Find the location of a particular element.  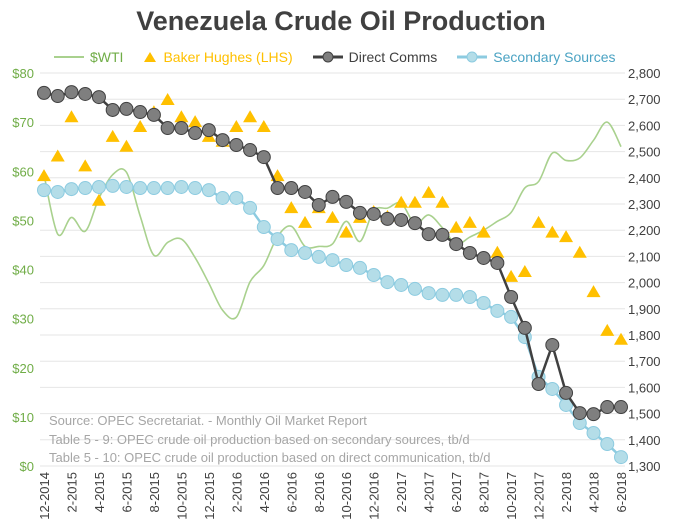

x-axis-tick-label: 10-2015 is located at coordinates (181, 496).